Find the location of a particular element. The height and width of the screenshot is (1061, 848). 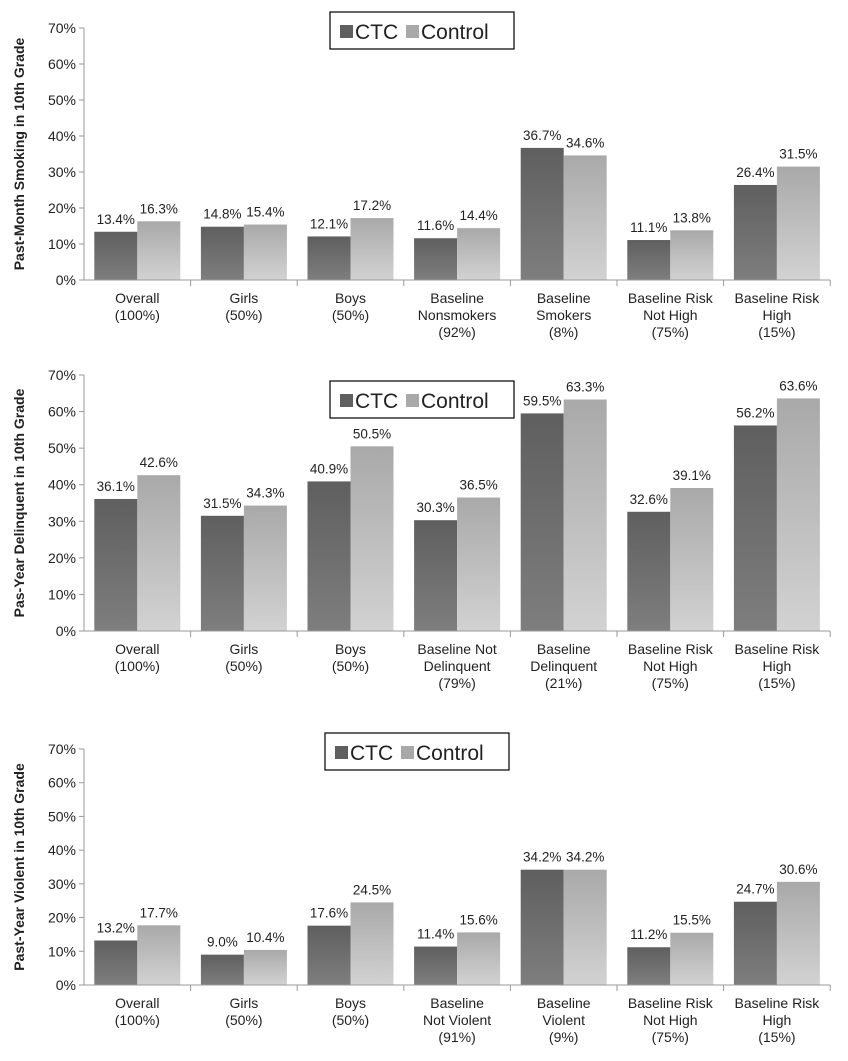

category-label: Baseline Nonsmokers (92%) is located at coordinates (457, 315).